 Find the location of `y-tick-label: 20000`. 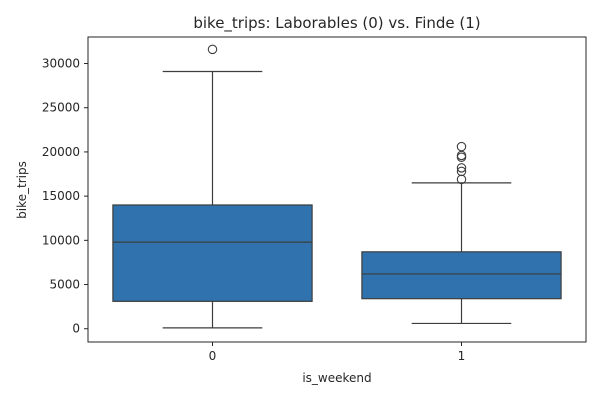

y-tick-label: 20000 is located at coordinates (61, 152).